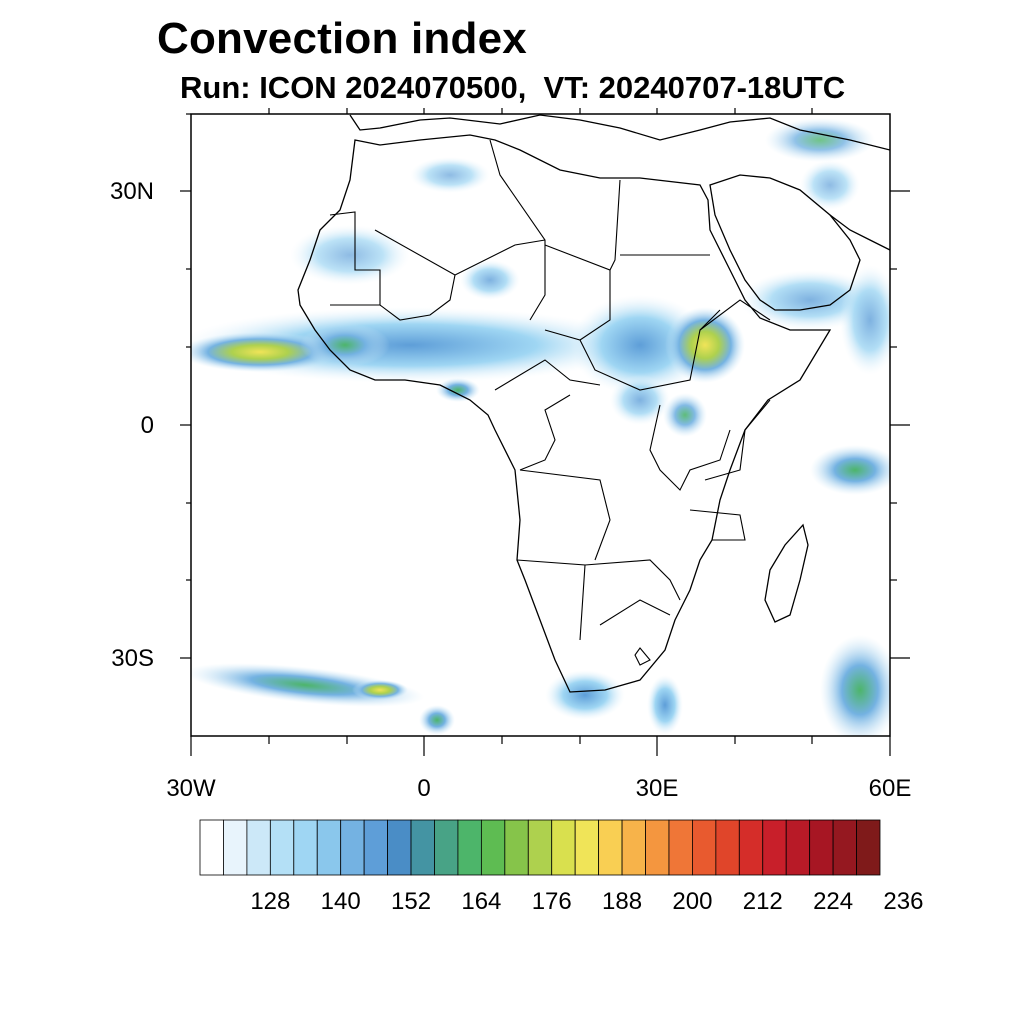 The image size is (1024, 1024). Describe the element at coordinates (585, 695) in the screenshot. I see `convection-area-cape` at that location.